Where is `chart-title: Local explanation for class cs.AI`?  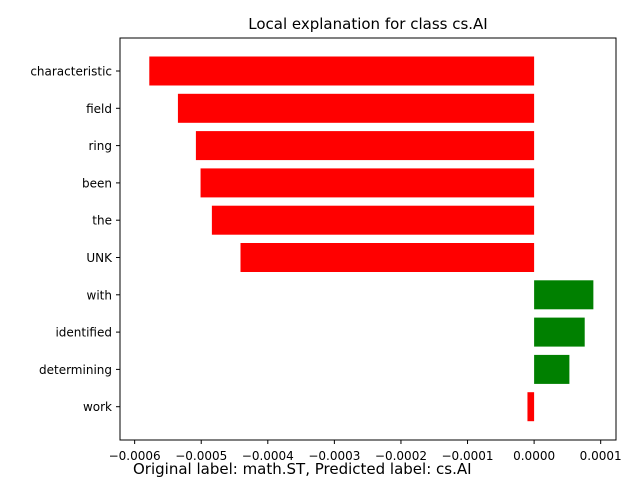 chart-title: Local explanation for class cs.AI is located at coordinates (367, 24).